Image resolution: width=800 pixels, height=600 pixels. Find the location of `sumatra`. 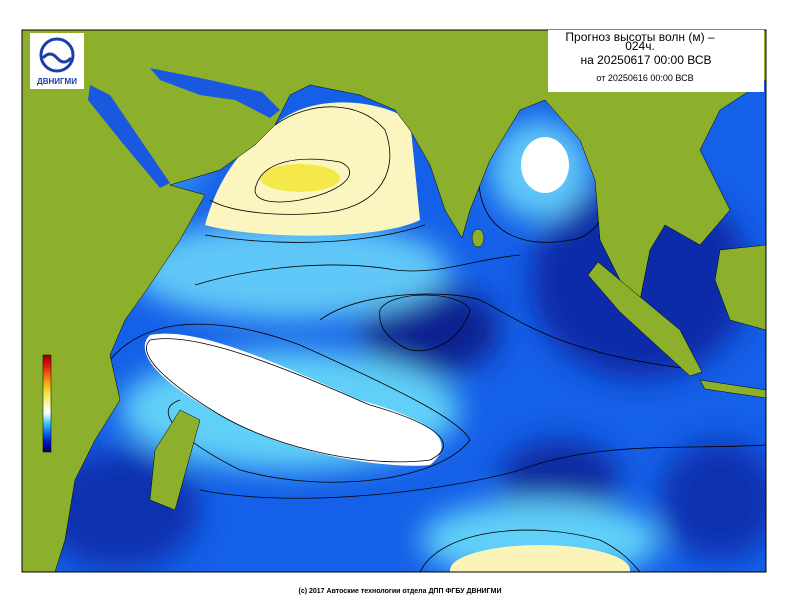

sumatra is located at coordinates (645, 319).